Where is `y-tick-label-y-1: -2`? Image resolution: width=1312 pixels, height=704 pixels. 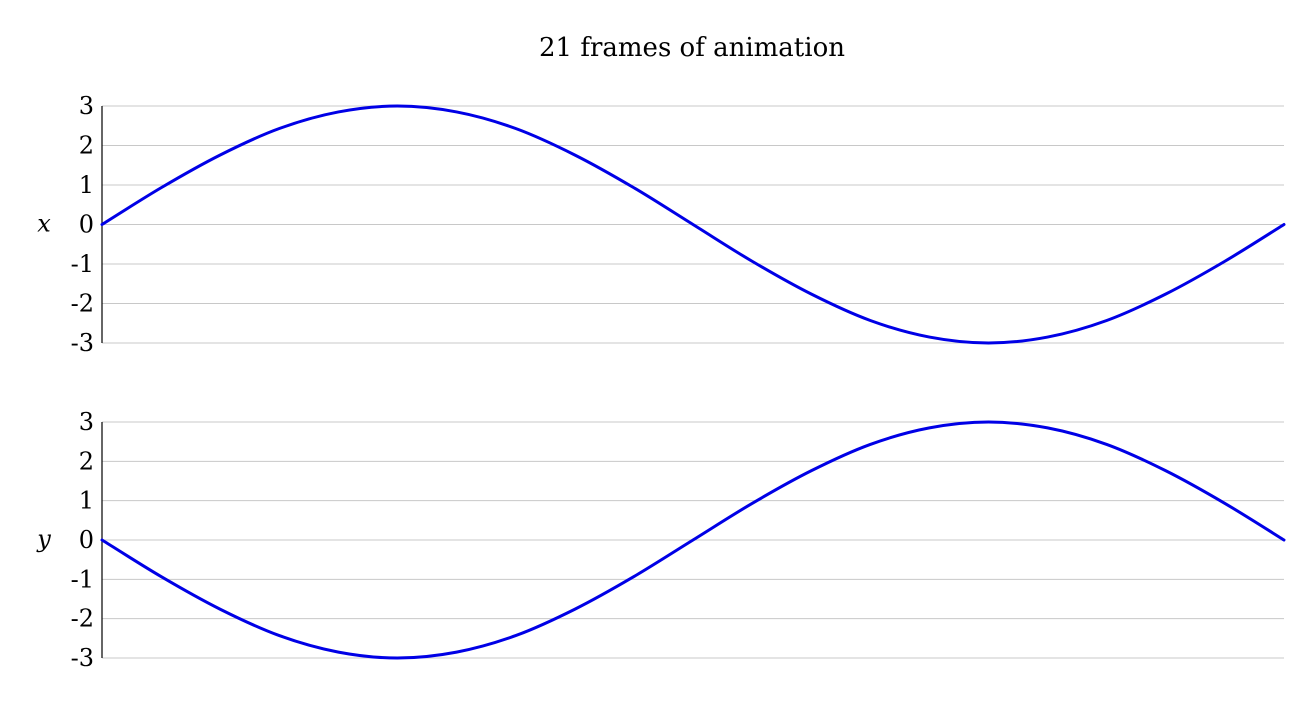
y-tick-label-y-1: -2 is located at coordinates (82, 619).